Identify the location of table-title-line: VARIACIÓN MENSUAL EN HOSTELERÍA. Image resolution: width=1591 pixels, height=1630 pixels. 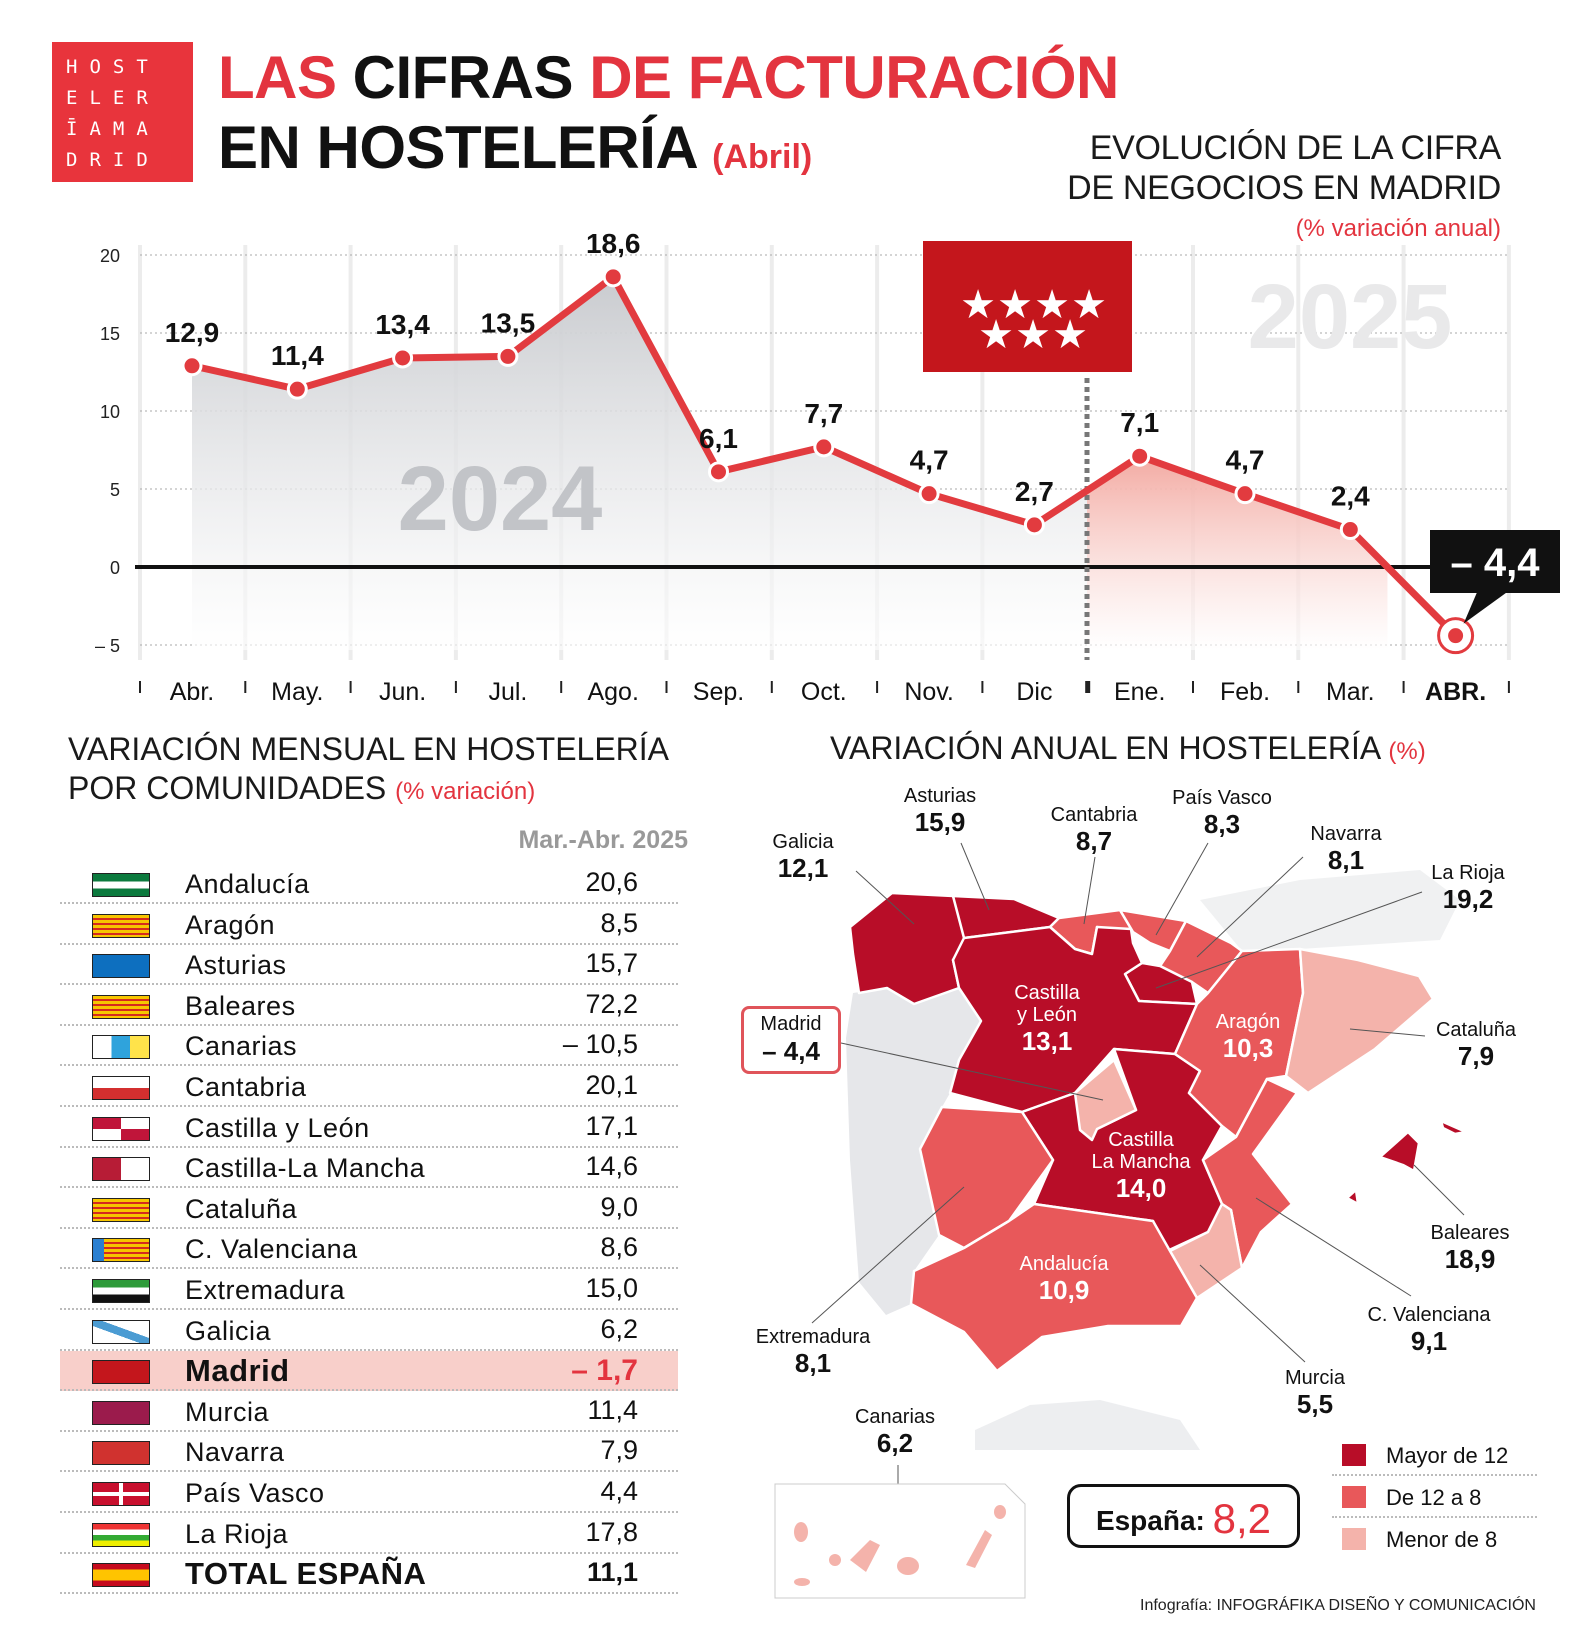
(369, 749).